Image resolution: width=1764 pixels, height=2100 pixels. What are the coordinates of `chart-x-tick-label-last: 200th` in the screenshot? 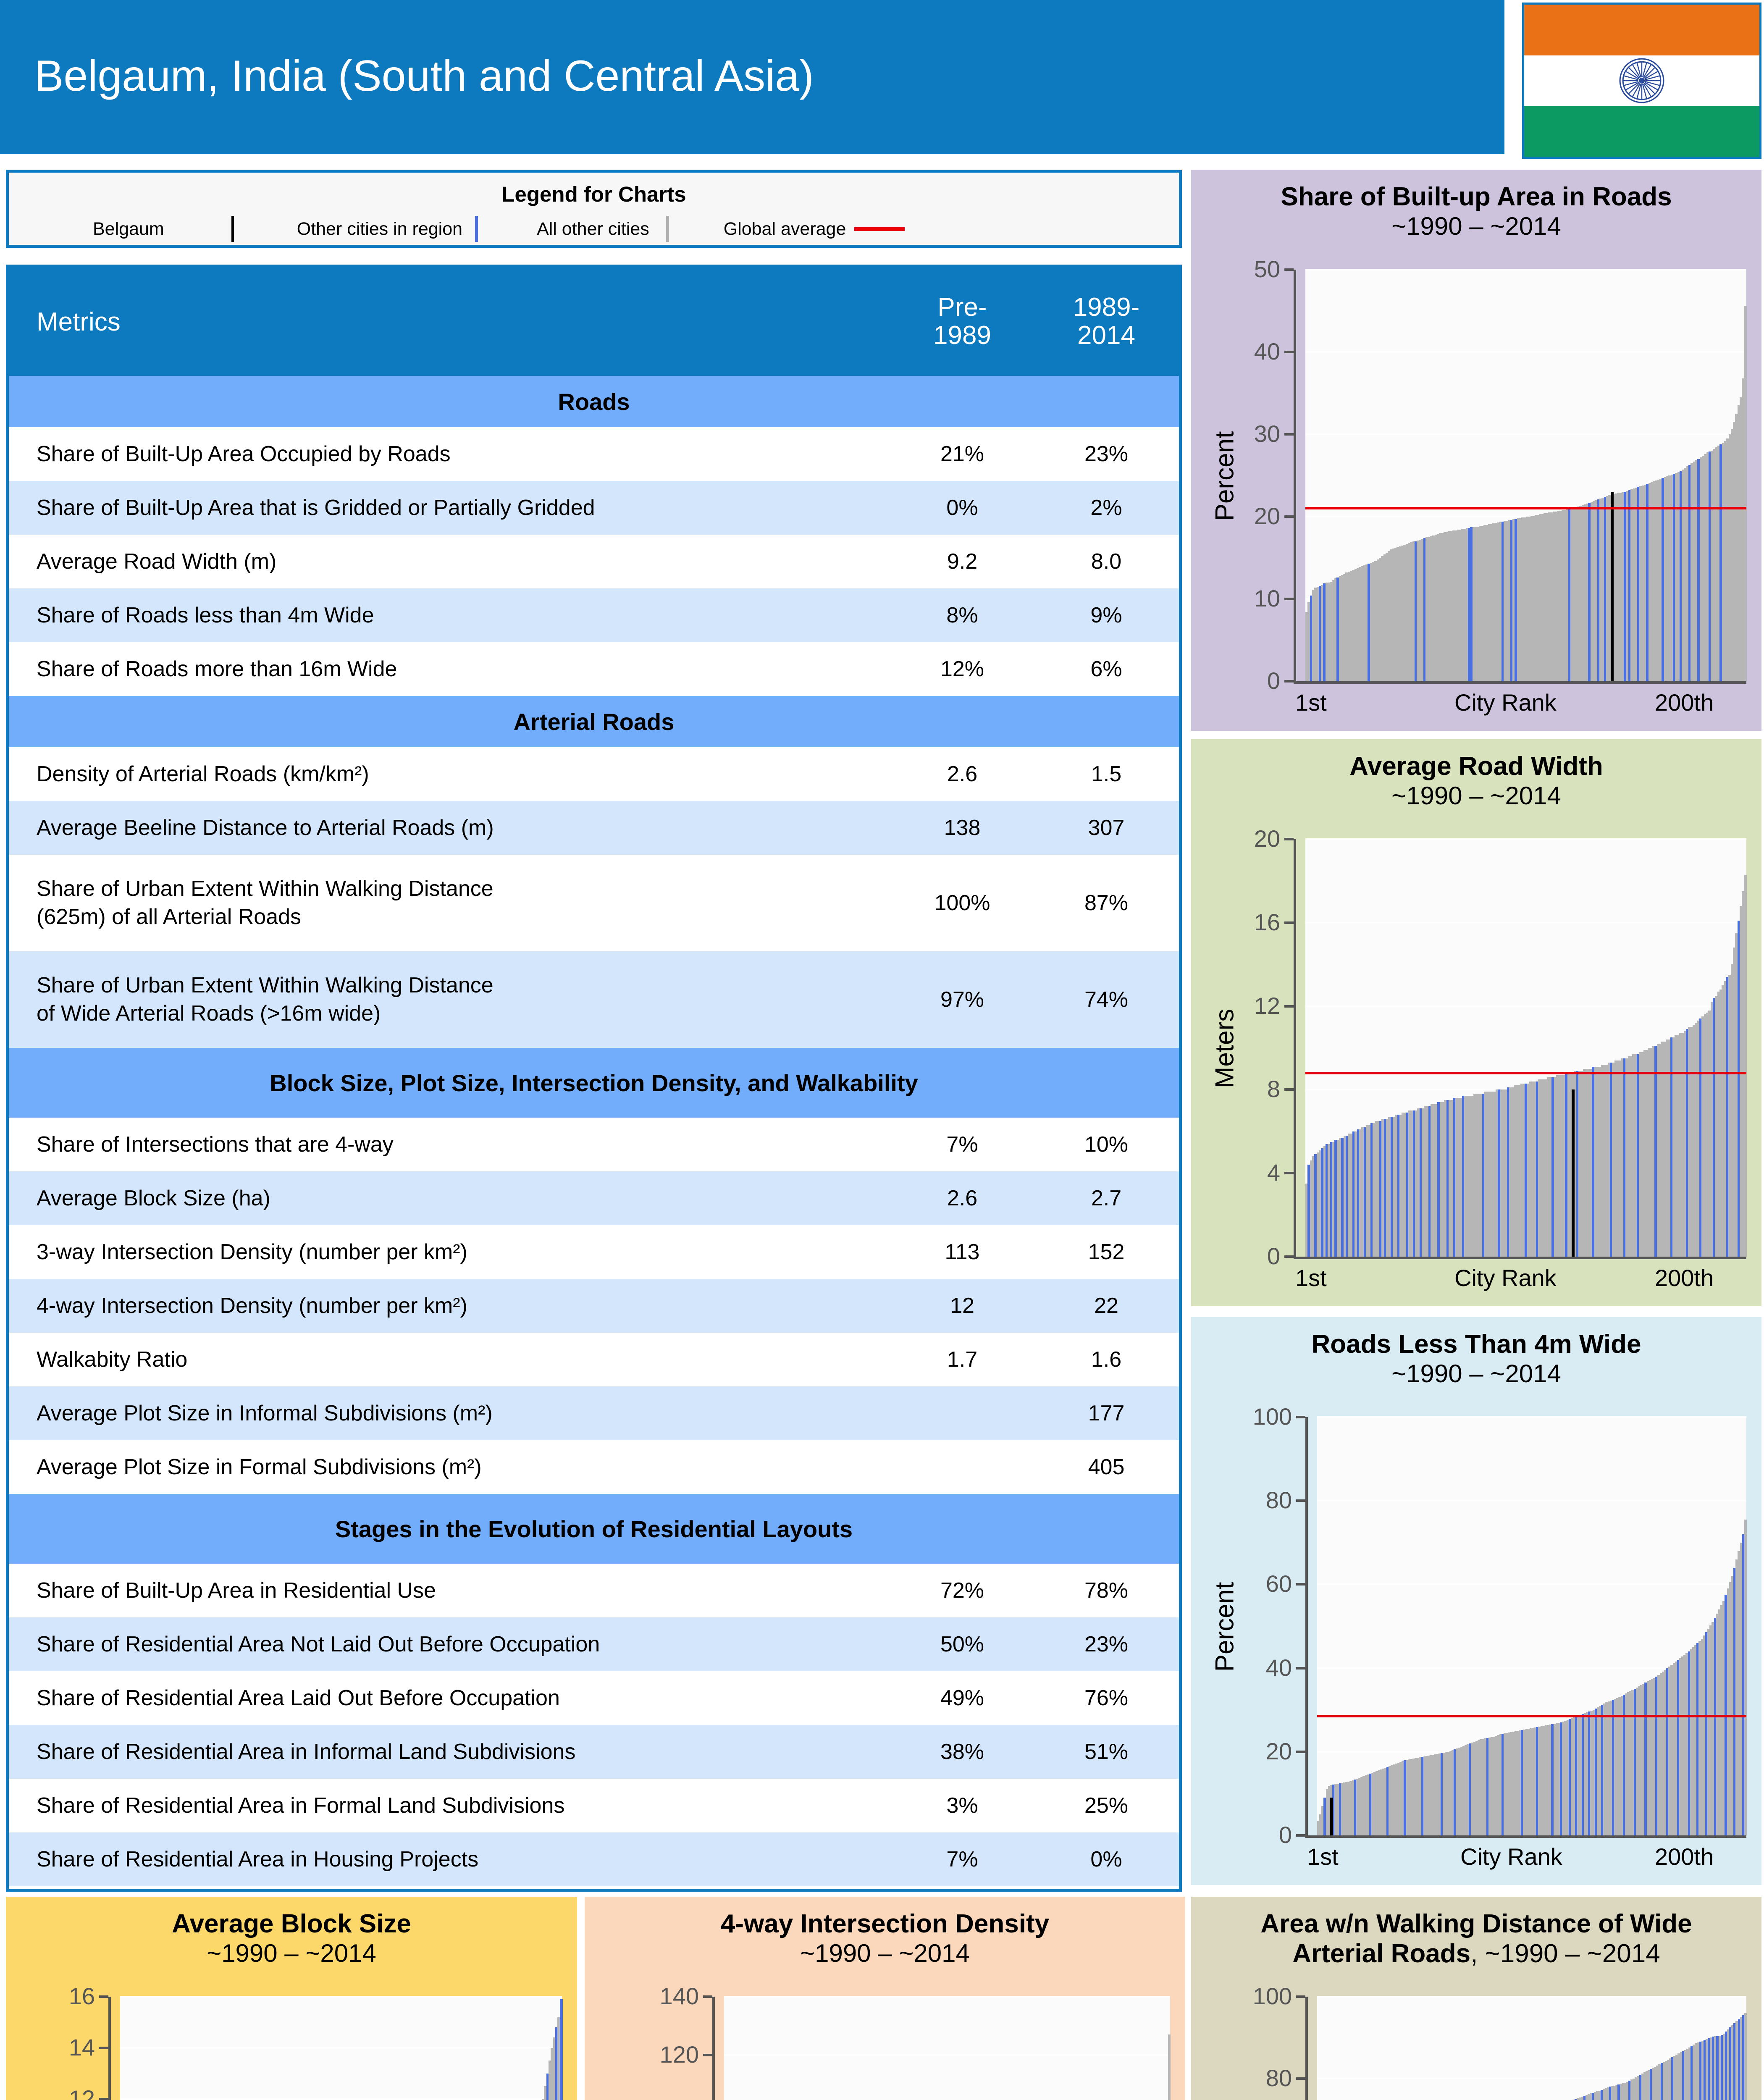 It's located at (1684, 1856).